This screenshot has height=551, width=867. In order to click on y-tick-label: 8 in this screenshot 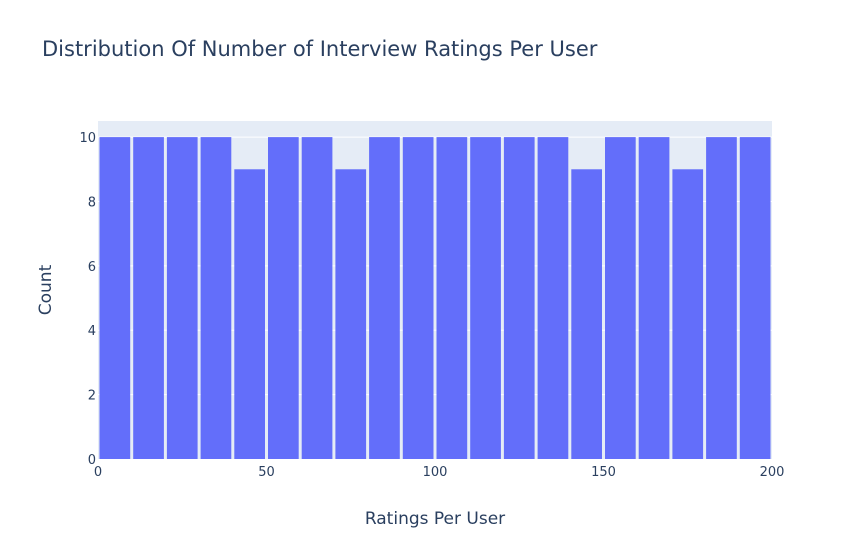, I will do `click(92, 202)`.